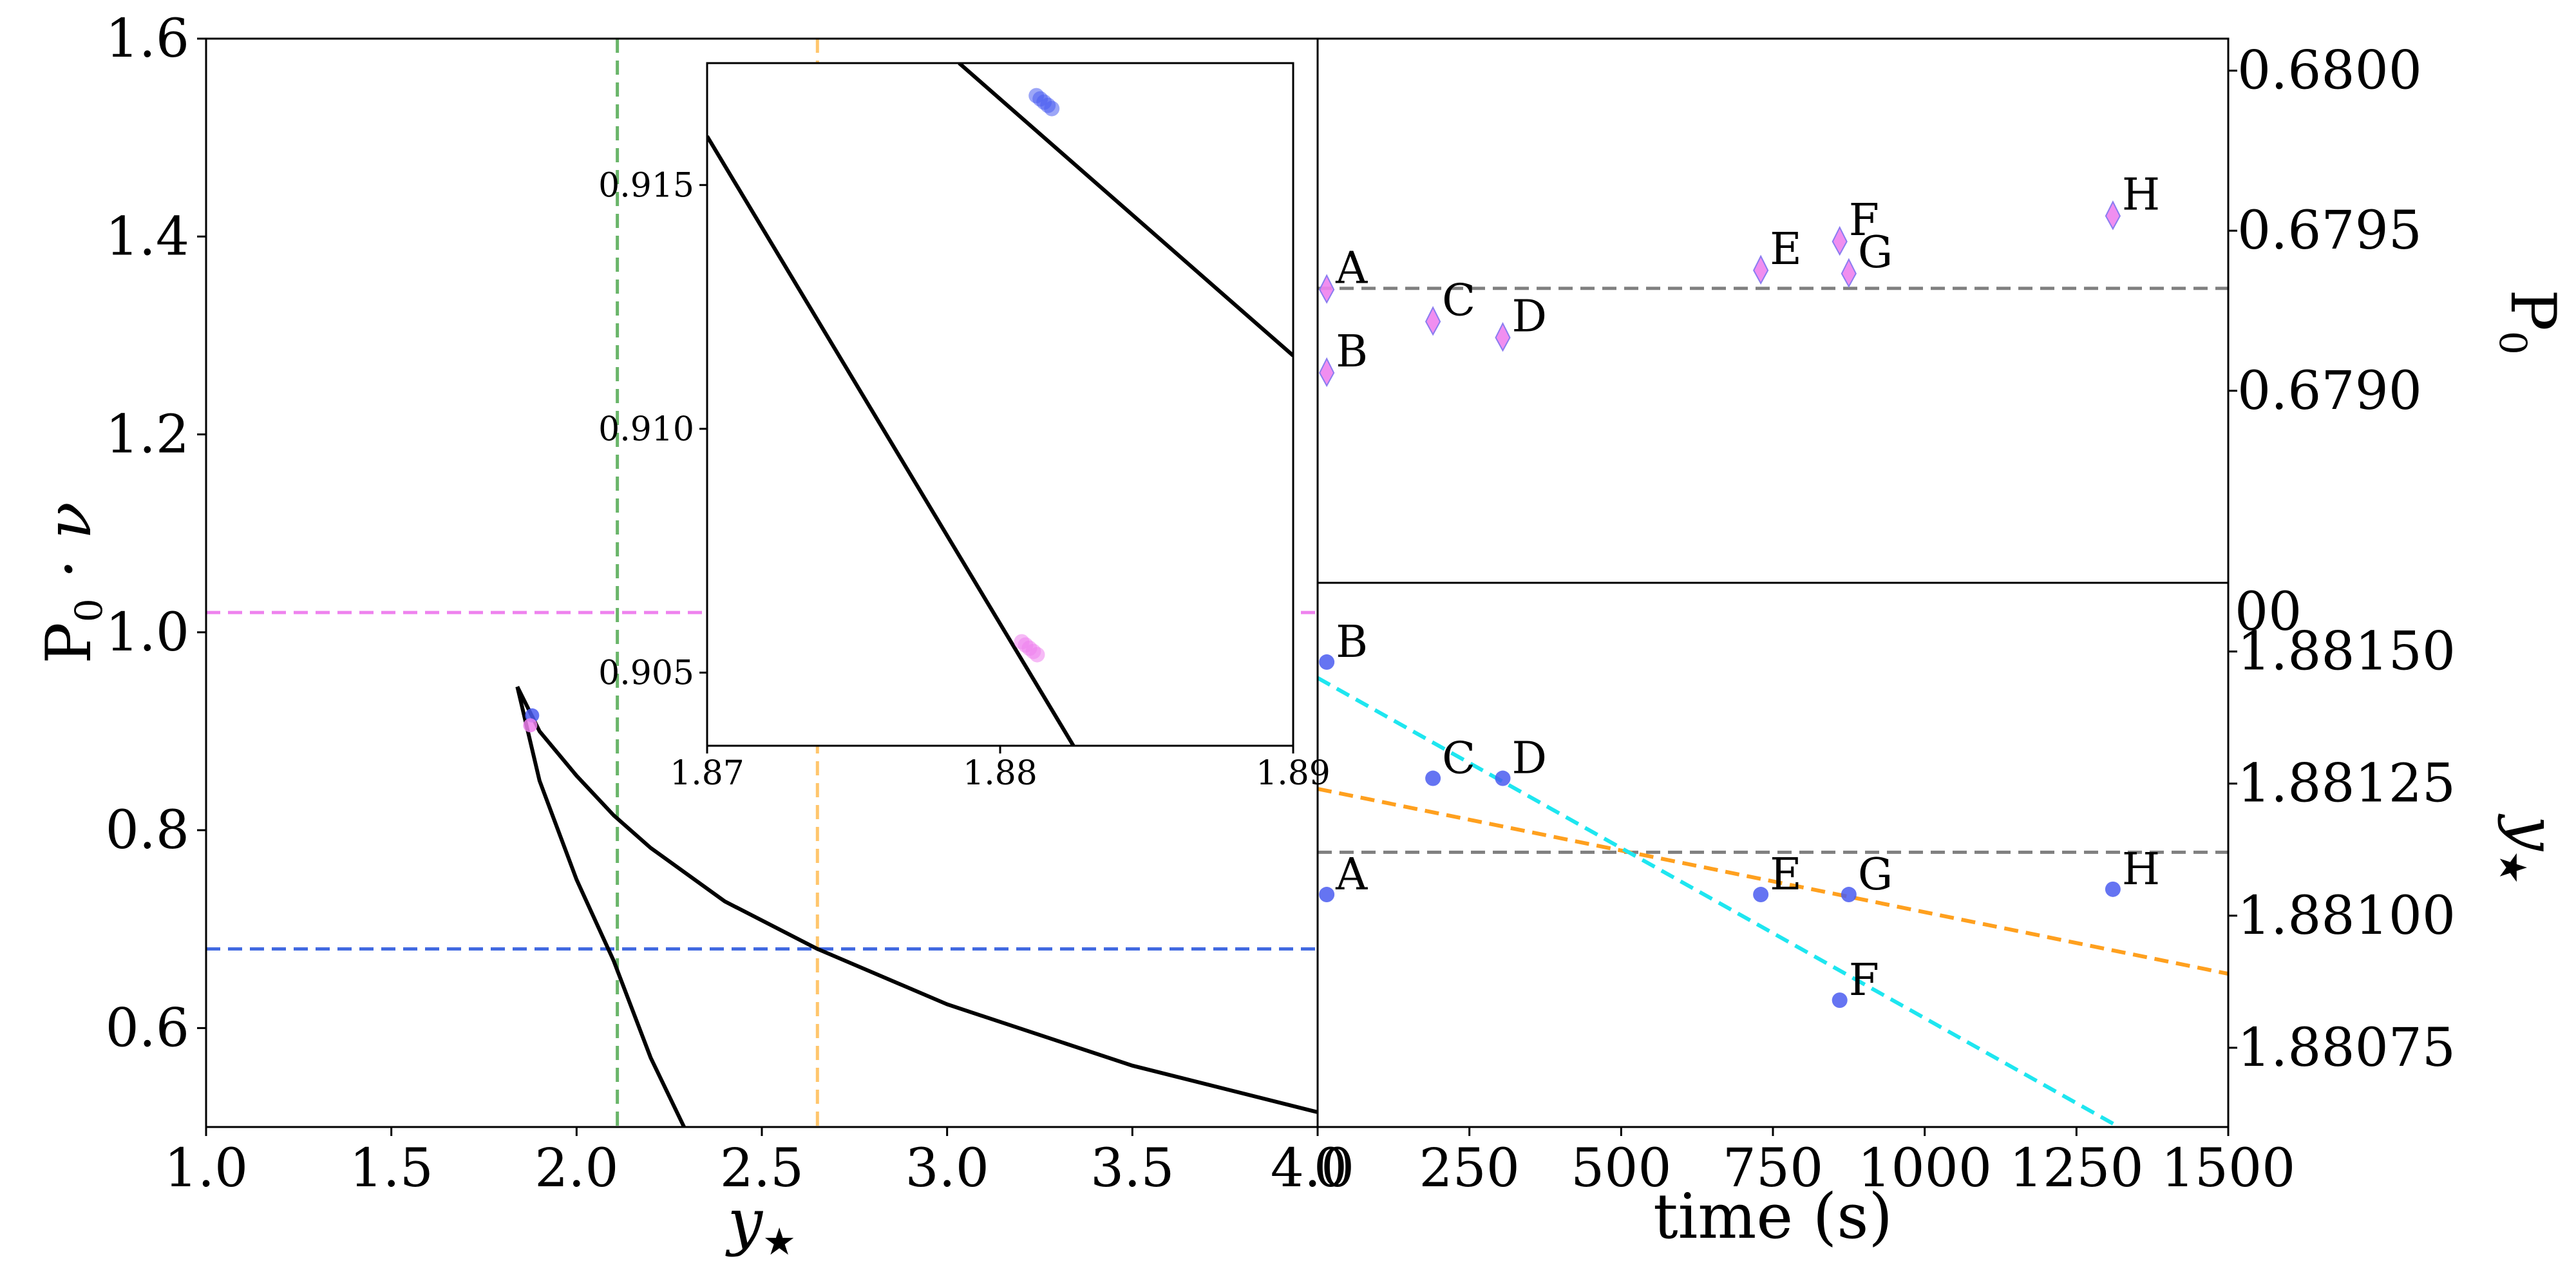  What do you see at coordinates (1459, 301) in the screenshot?
I see `top-right-point-label-C: C` at bounding box center [1459, 301].